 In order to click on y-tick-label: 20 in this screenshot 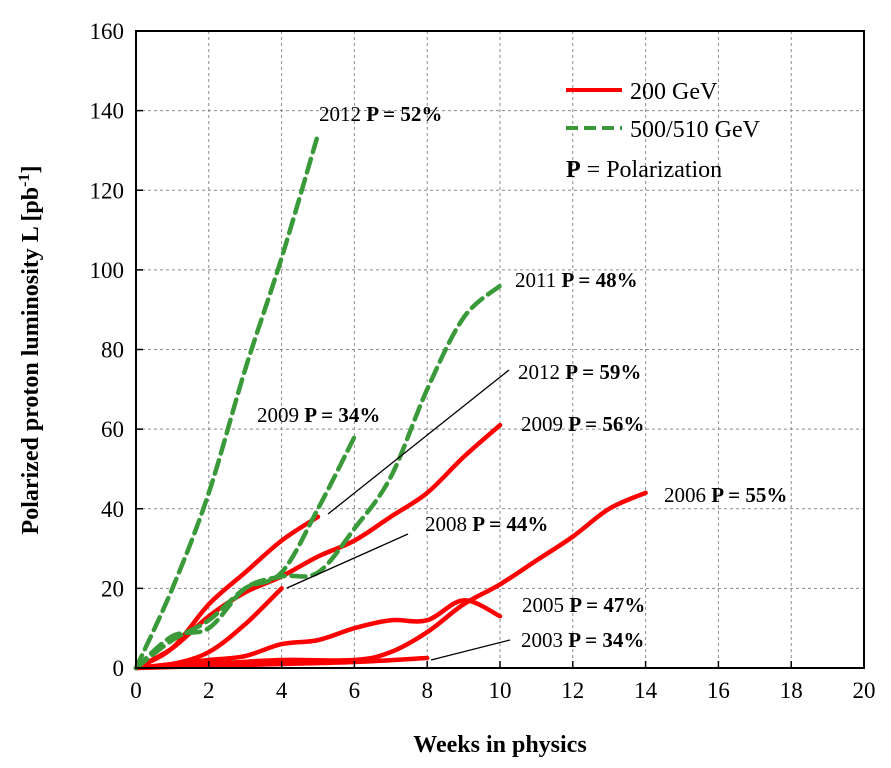, I will do `click(112, 588)`.